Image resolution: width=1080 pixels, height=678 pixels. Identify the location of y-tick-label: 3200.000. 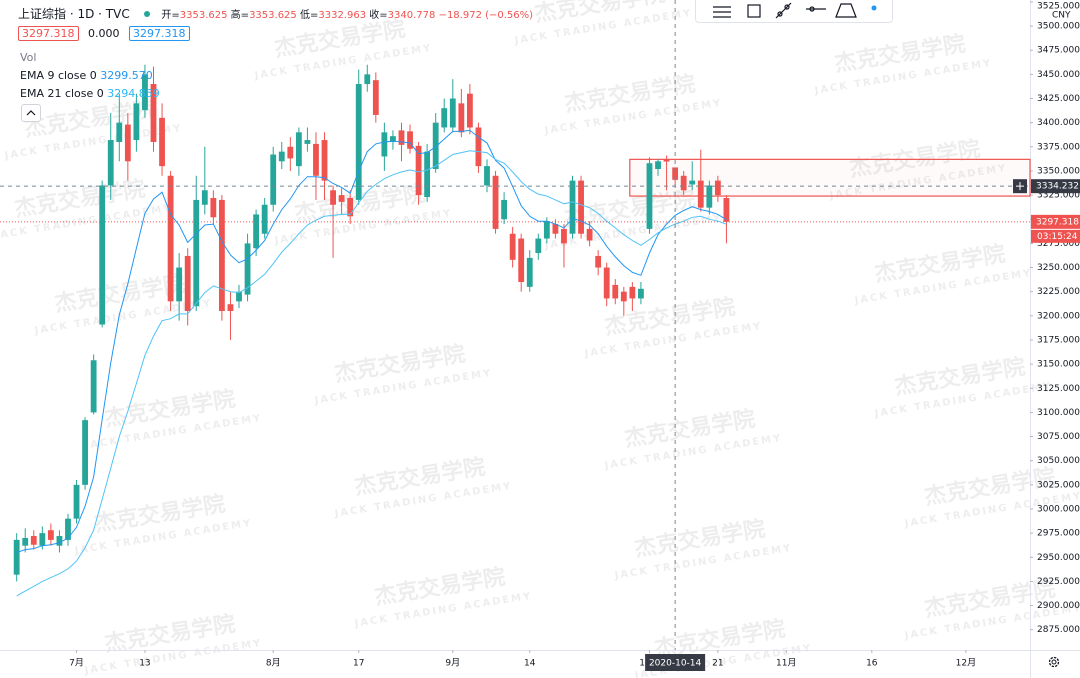
(1058, 316).